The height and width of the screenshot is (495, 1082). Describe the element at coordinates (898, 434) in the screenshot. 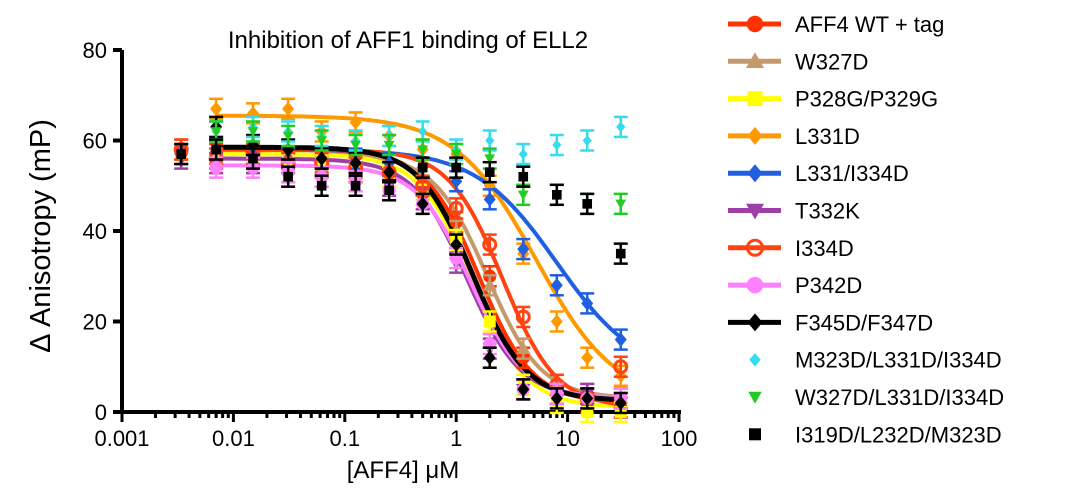

I see `legend-label: I319D/L232D/M323D` at that location.